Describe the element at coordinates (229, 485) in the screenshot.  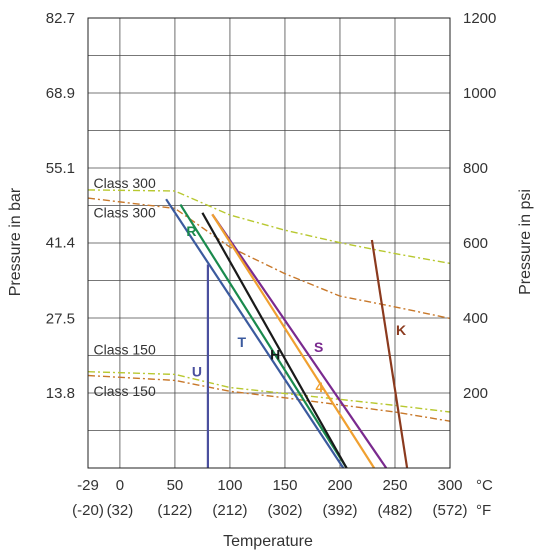
I see `x-tick-label-c: 100` at that location.